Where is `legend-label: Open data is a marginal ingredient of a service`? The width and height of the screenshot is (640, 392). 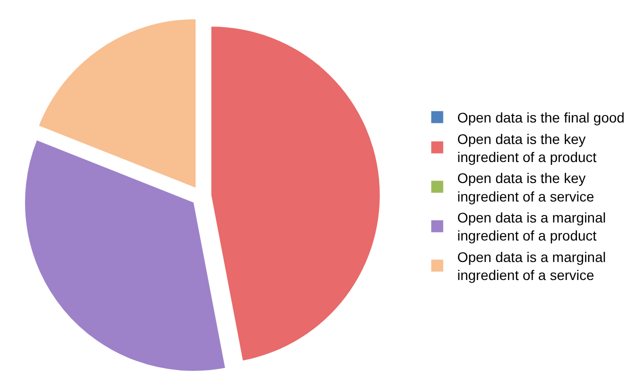
legend-label: Open data is a marginal ingredient of a service is located at coordinates (531, 266).